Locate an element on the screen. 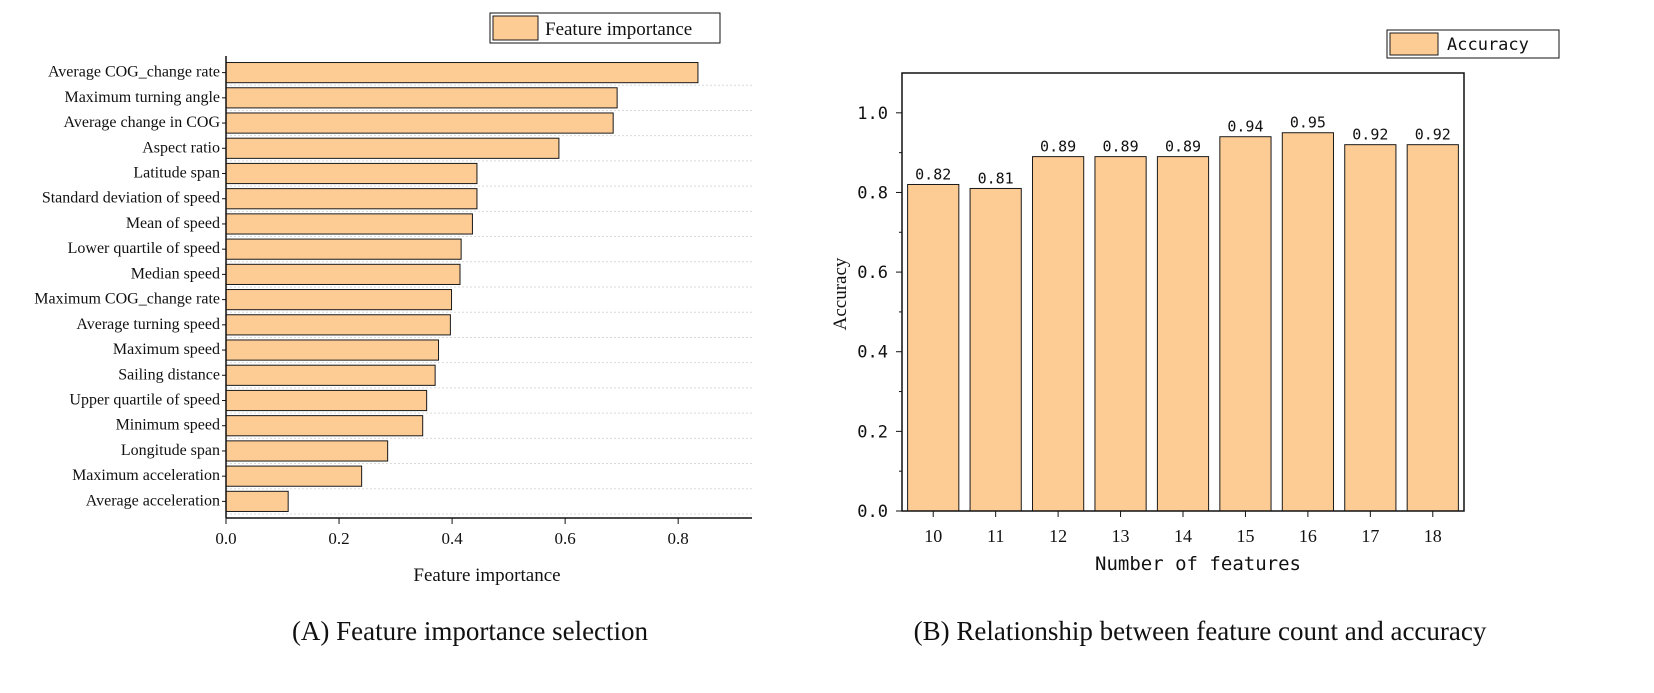  category-label: Maximum speed is located at coordinates (166, 349).